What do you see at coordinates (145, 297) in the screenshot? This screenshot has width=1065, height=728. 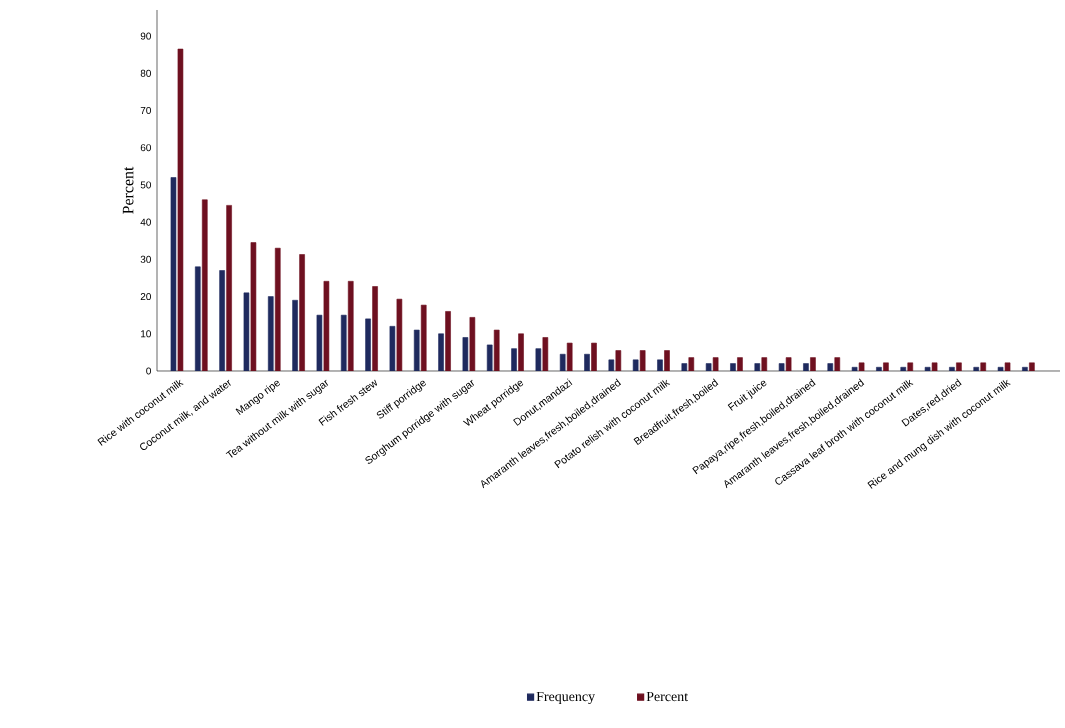 I see `y-tick-label: 20` at bounding box center [145, 297].